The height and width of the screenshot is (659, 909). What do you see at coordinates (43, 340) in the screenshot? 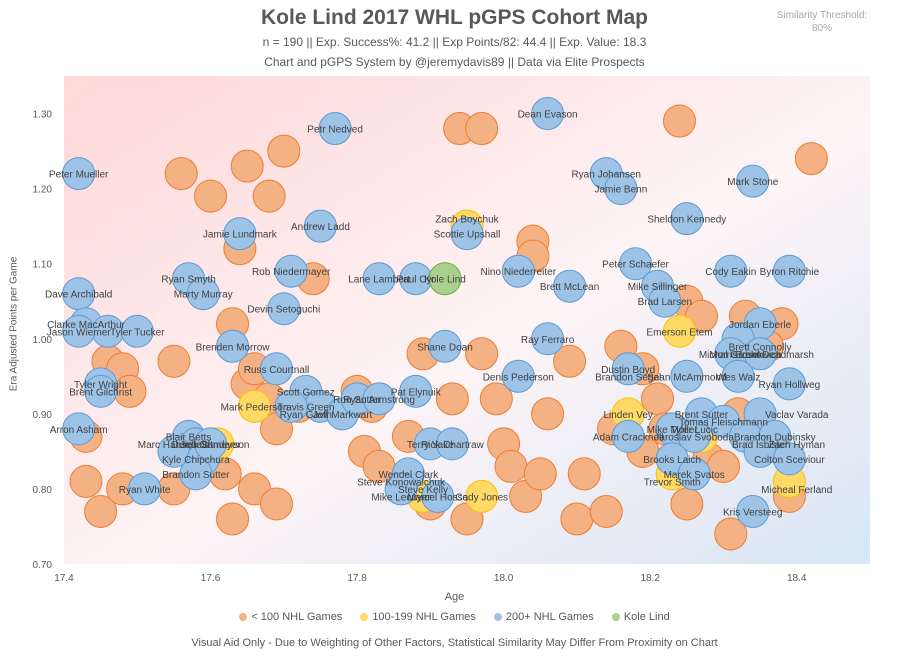
I see `y-tick-label: 1.00` at bounding box center [43, 340].